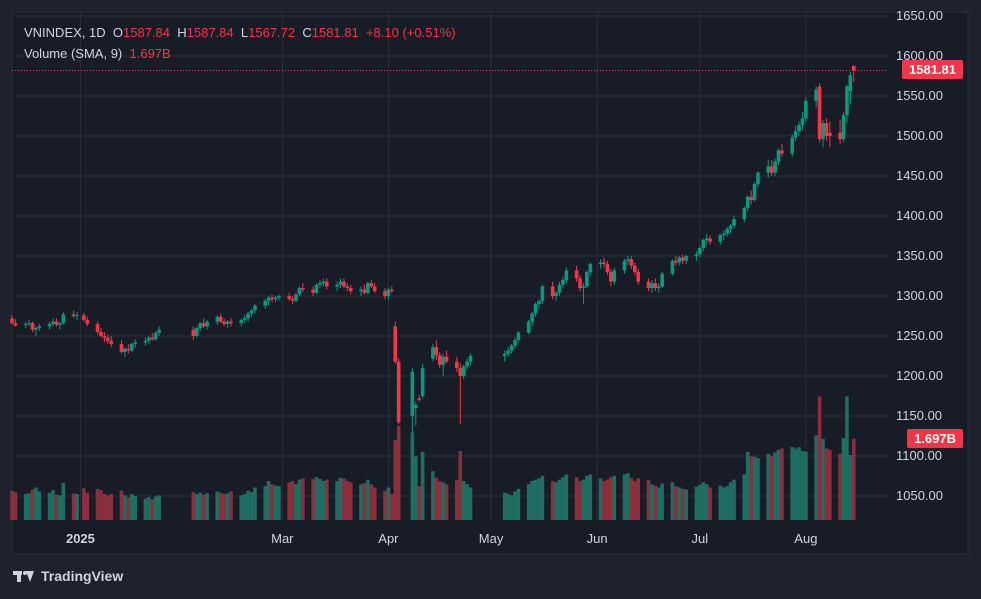  Describe the element at coordinates (441, 538) in the screenshot. I see `time-axis: 2025 Mar Apr May Jun Jul Aug` at that location.